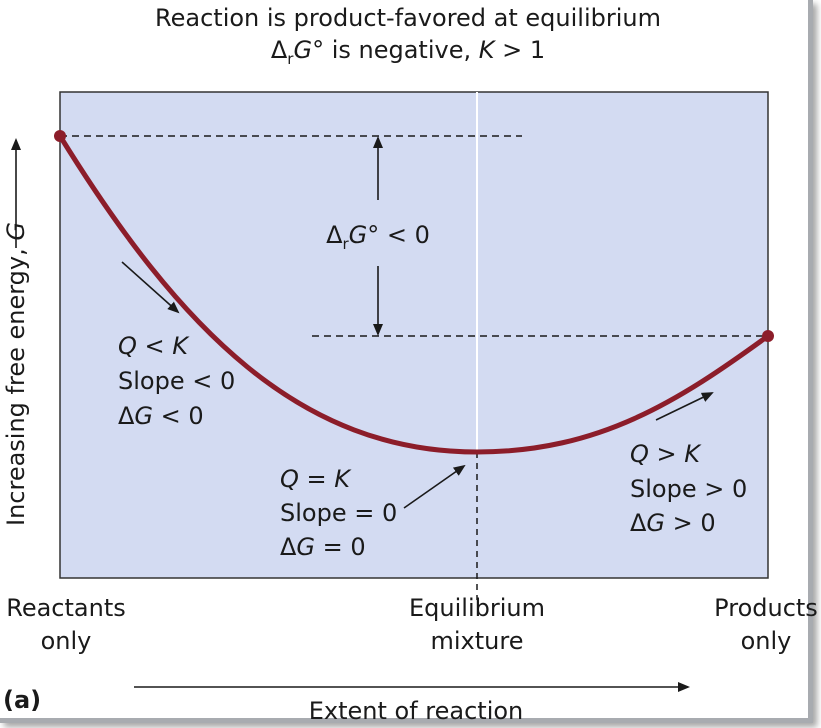  Describe the element at coordinates (323, 547) in the screenshot. I see `middle-annotation-line-3: ΔG = 0` at that location.